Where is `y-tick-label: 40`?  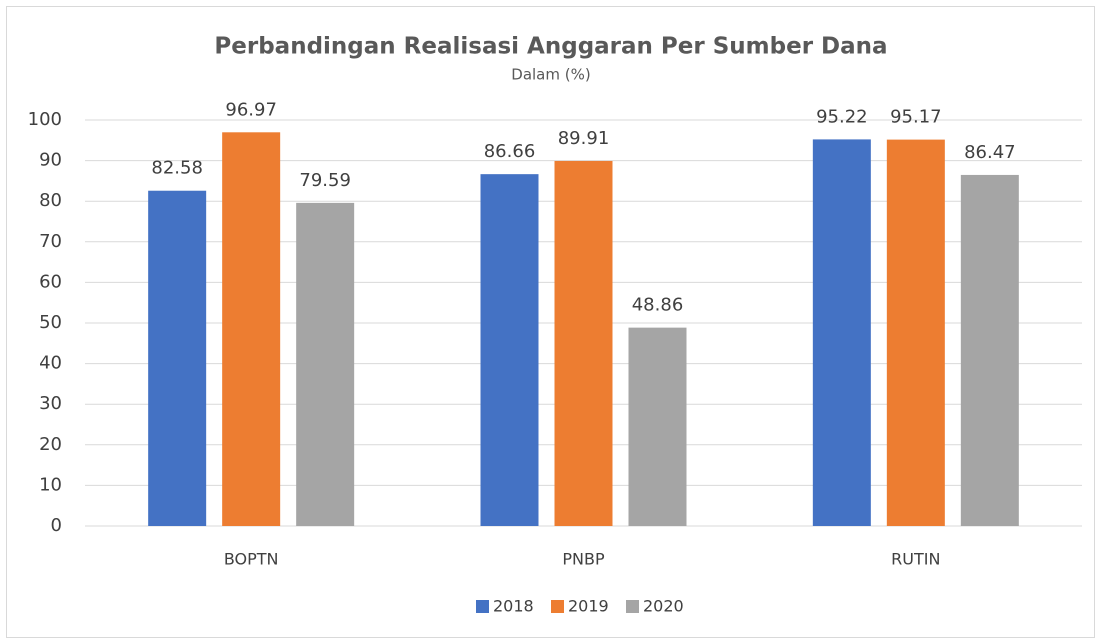
y-tick-label: 40 is located at coordinates (50, 363).